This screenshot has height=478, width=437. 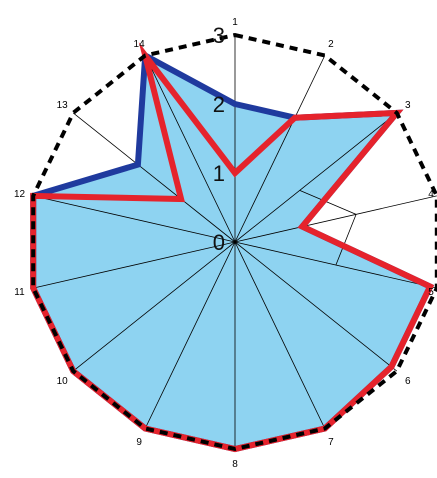 I want to click on tick-label-0: 0, so click(x=219, y=242).